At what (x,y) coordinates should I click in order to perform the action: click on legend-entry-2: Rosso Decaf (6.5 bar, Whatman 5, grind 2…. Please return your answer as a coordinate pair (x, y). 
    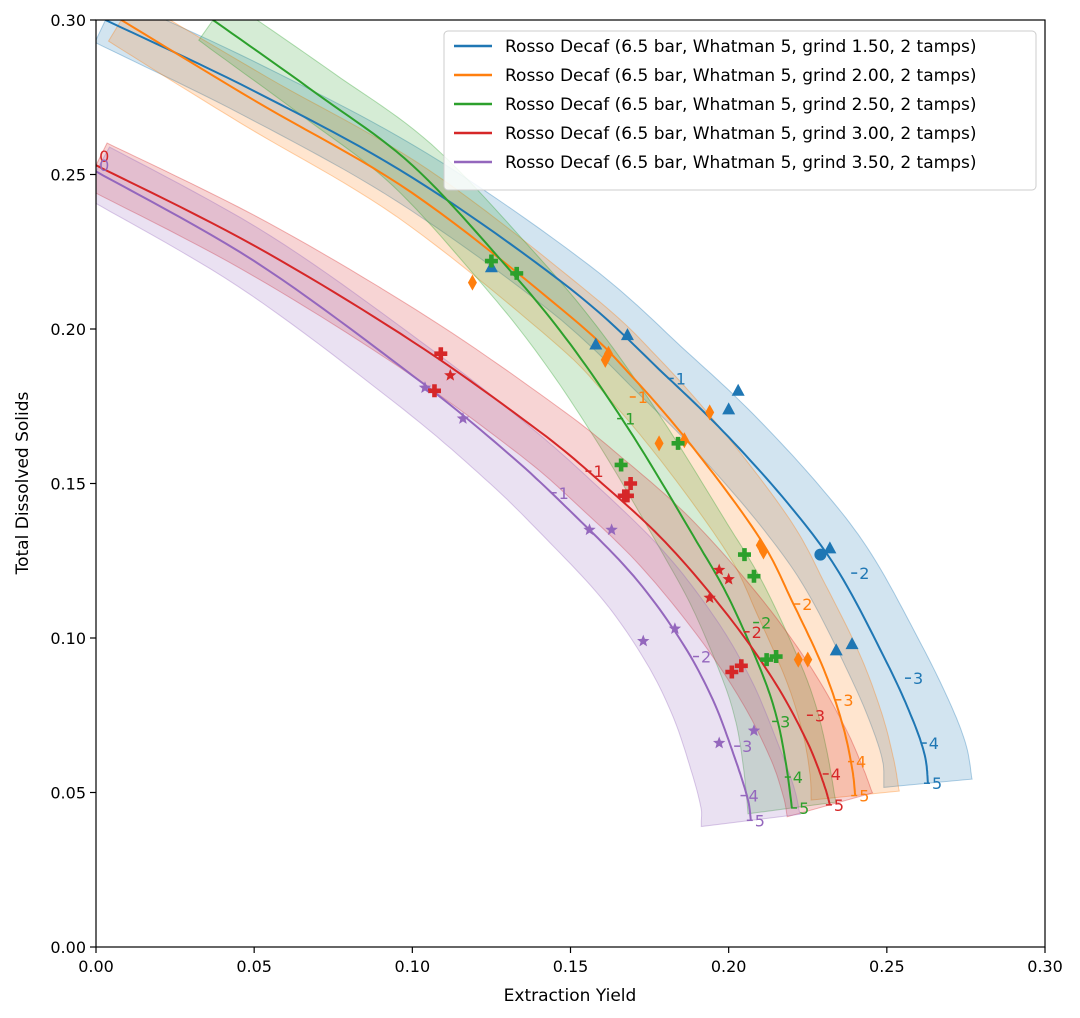
    Looking at the image, I should click on (740, 105).